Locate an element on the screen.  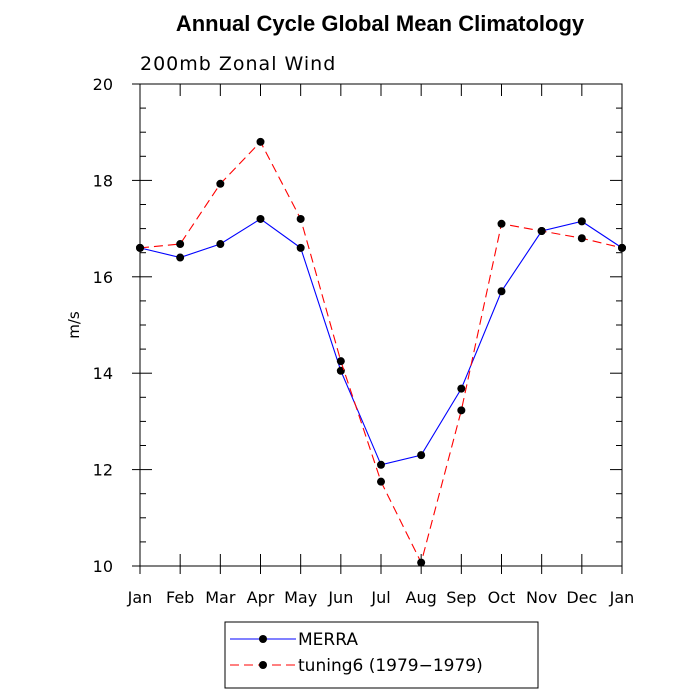
x-tick-label: Jul is located at coordinates (380, 597).